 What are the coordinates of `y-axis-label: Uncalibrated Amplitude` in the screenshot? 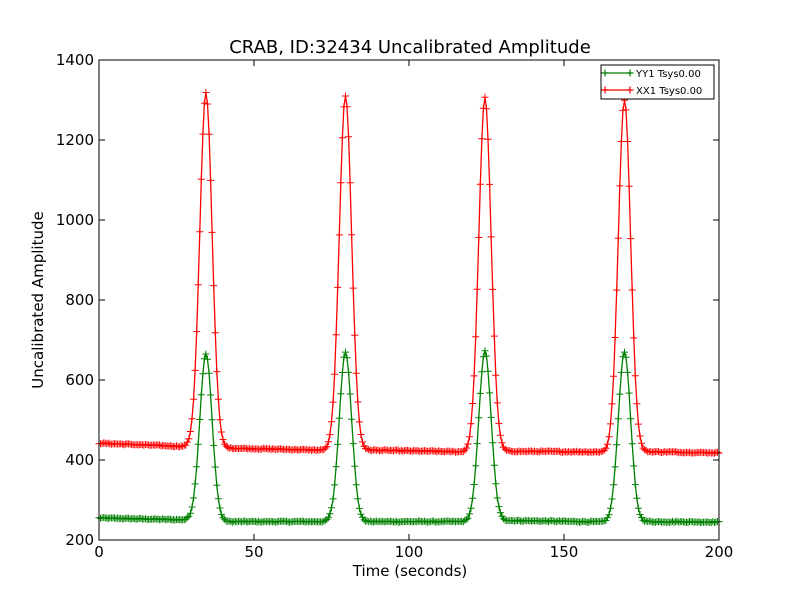 It's located at (38, 299).